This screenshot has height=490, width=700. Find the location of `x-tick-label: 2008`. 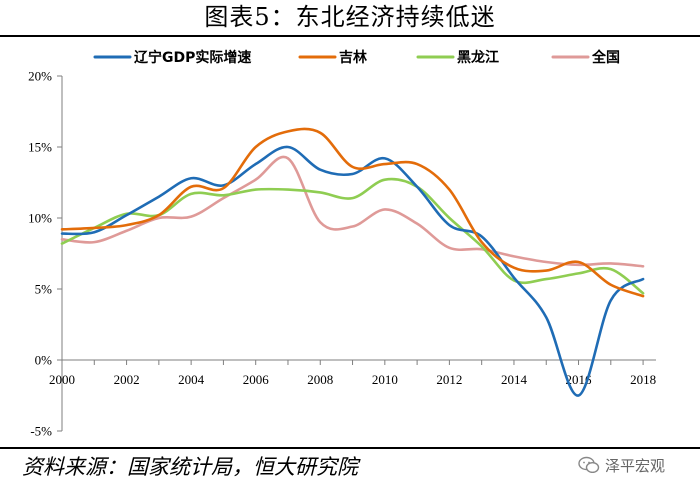

x-tick-label: 2008 is located at coordinates (320, 379).